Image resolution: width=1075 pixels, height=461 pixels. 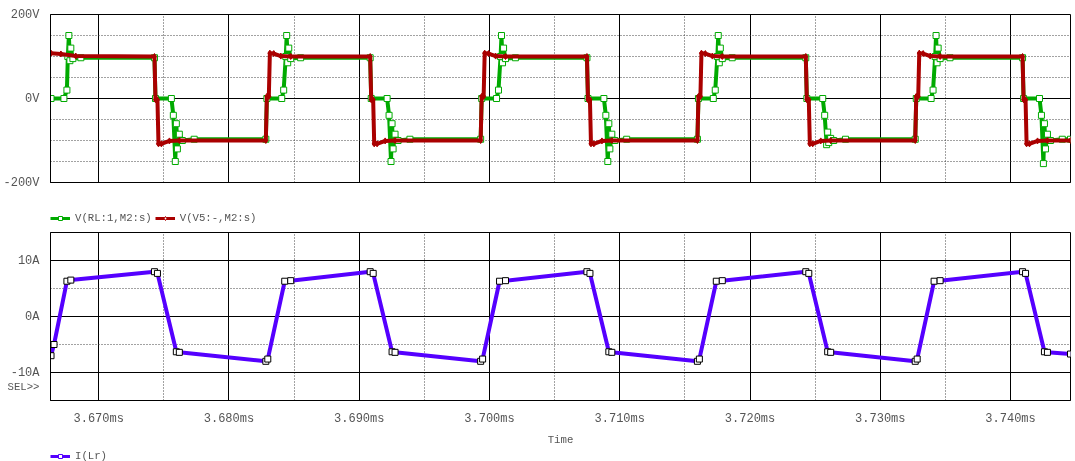 What do you see at coordinates (750, 418) in the screenshot?
I see `x-tick-label: 3.720ms` at bounding box center [750, 418].